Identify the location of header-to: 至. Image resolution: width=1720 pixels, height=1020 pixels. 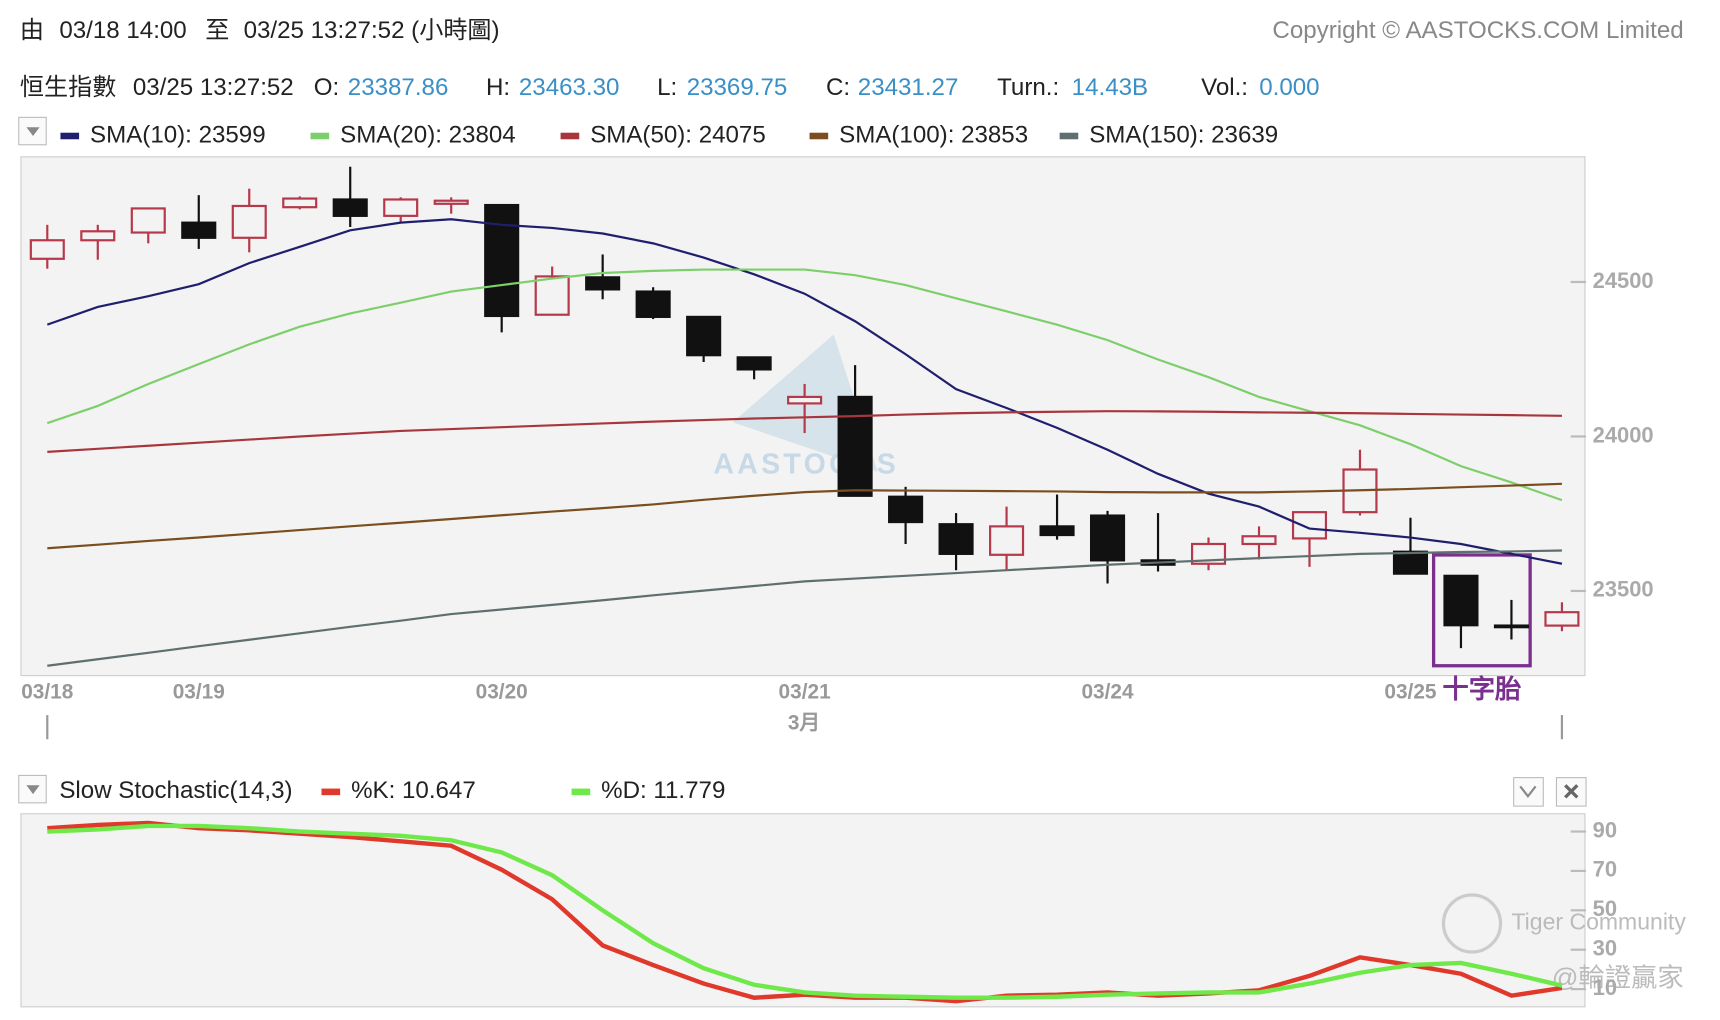
(217, 30).